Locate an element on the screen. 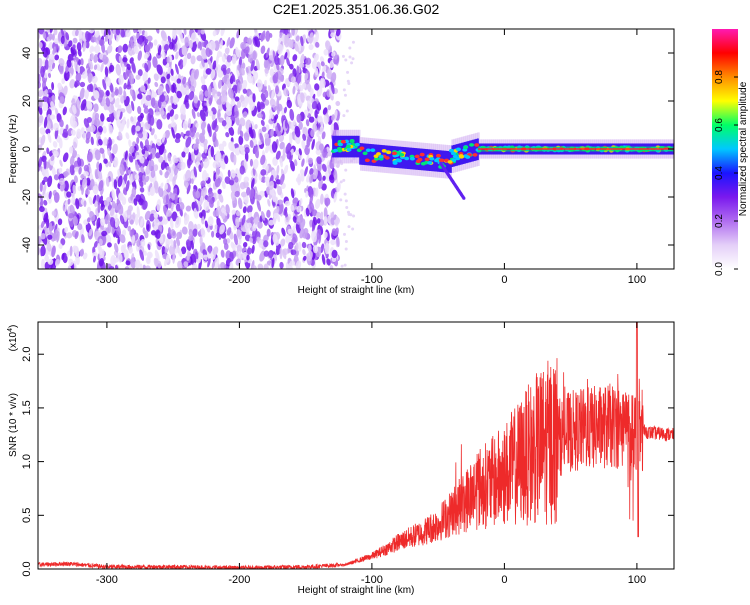  colorbar-label: Normalized spectral amplitude is located at coordinates (743, 148).